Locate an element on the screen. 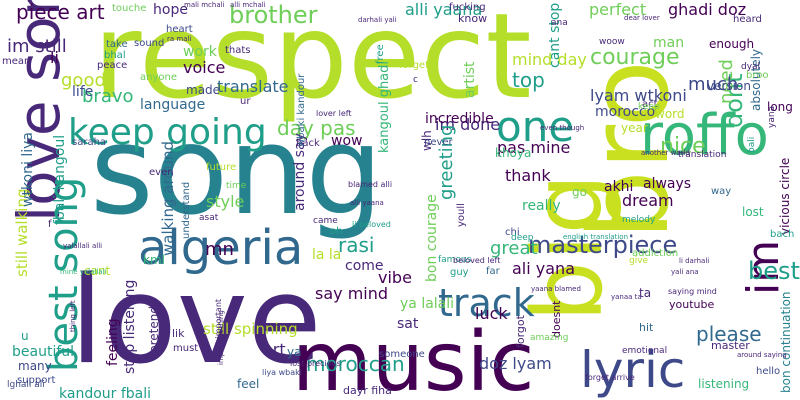 The width and height of the screenshot is (800, 400). word-love: love is located at coordinates (196, 321).